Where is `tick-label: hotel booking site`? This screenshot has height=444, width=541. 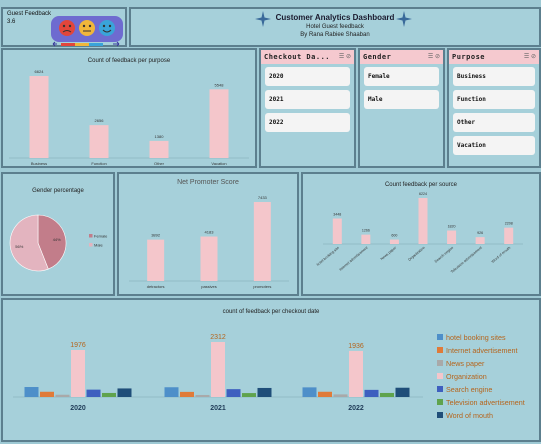
tick-label: hotel booking site is located at coordinates (328, 256).